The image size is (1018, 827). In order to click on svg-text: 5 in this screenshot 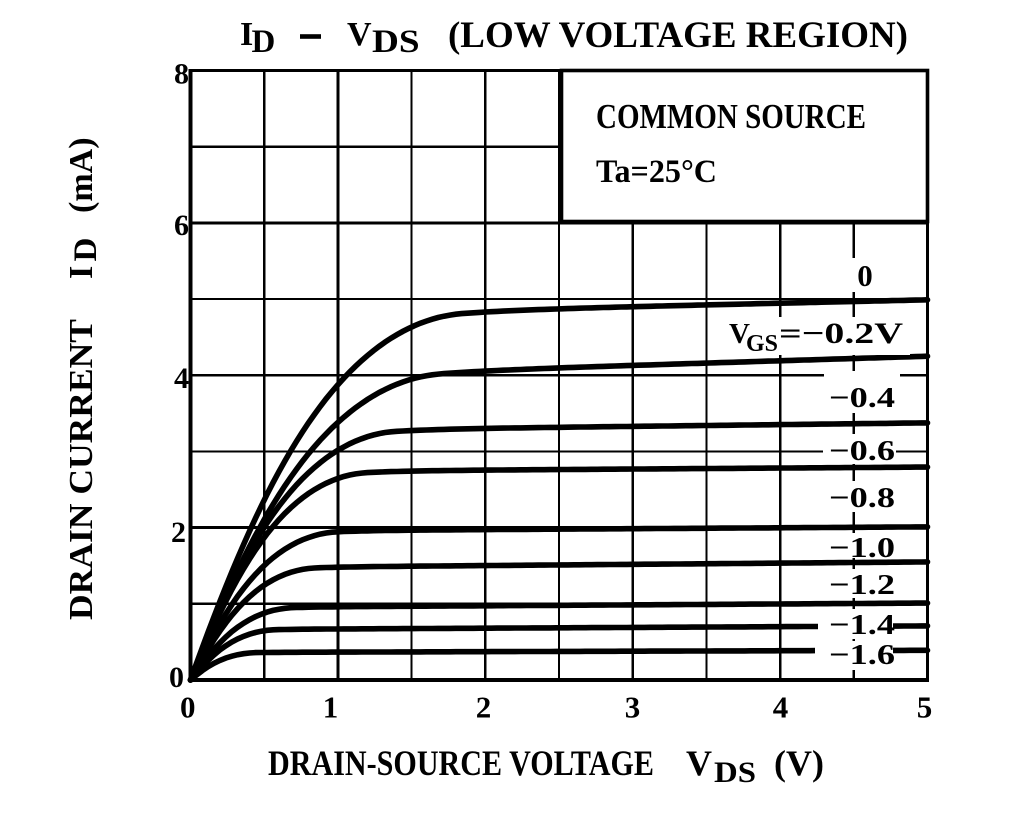, I will do `click(925, 707)`.